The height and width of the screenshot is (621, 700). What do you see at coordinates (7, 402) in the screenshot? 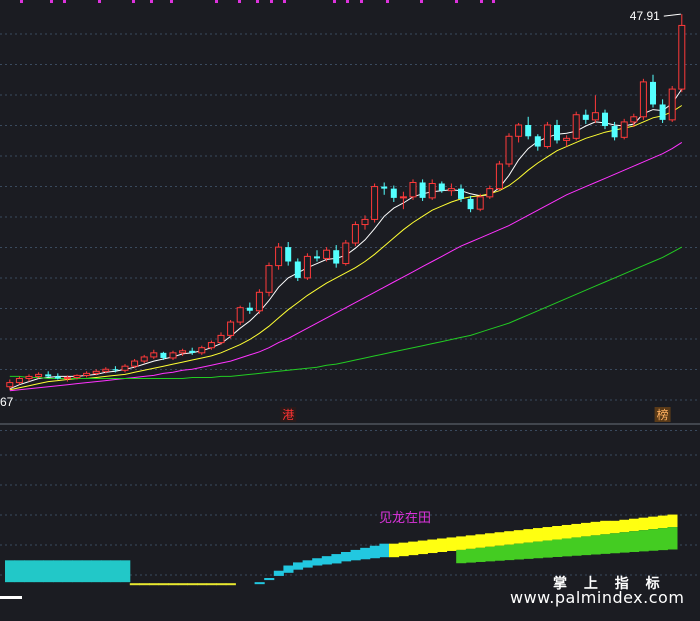
I see `min-price-label: 67` at bounding box center [7, 402].